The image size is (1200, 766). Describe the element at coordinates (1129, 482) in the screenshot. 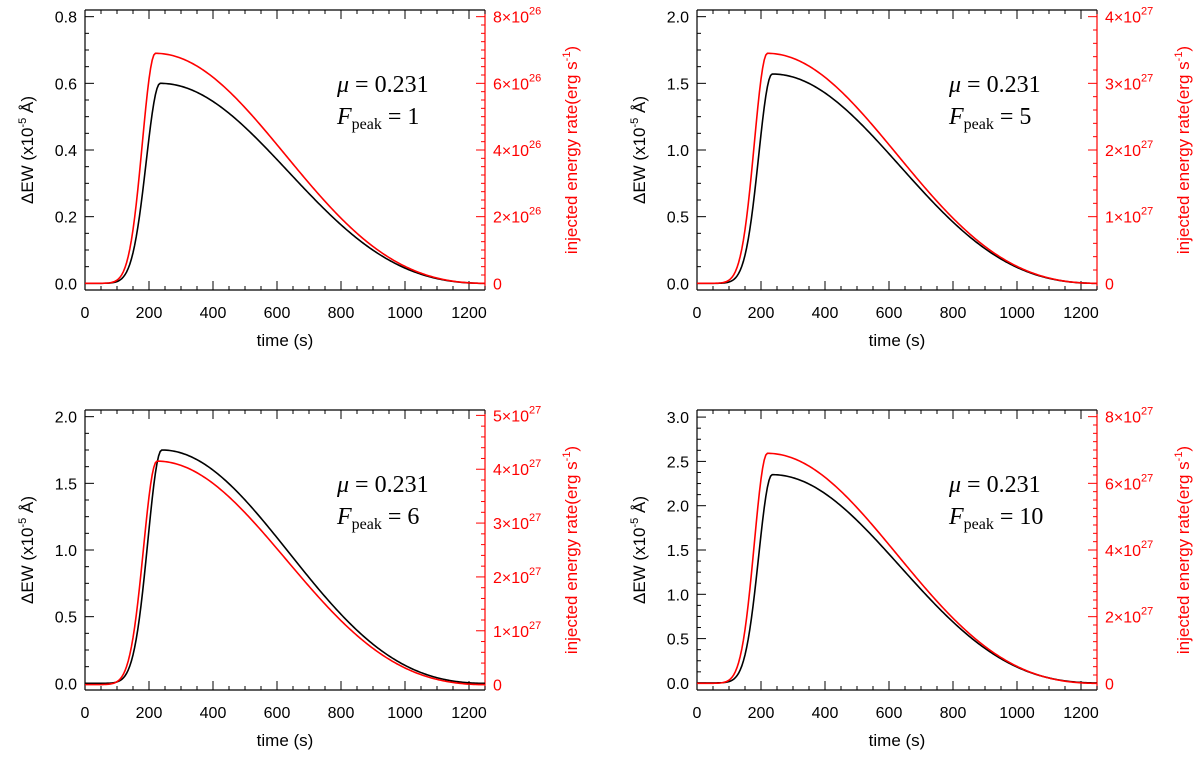

I see `y2-tick-label: 6×10²⁷` at that location.